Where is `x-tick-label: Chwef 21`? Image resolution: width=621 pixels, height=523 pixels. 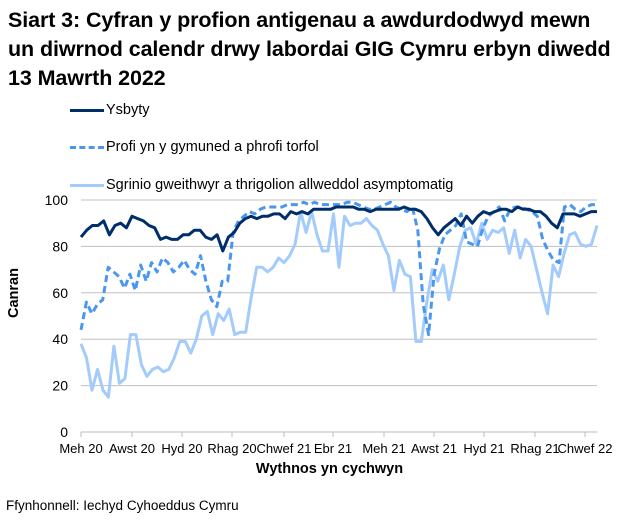
x-tick-label: Chwef 21 is located at coordinates (284, 448).